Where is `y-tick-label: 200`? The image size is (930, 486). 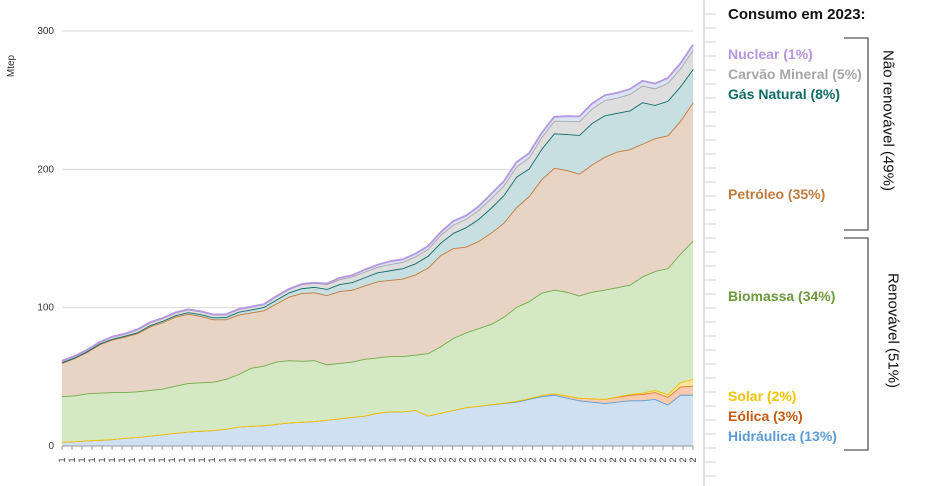
y-tick-label: 200 is located at coordinates (45, 169).